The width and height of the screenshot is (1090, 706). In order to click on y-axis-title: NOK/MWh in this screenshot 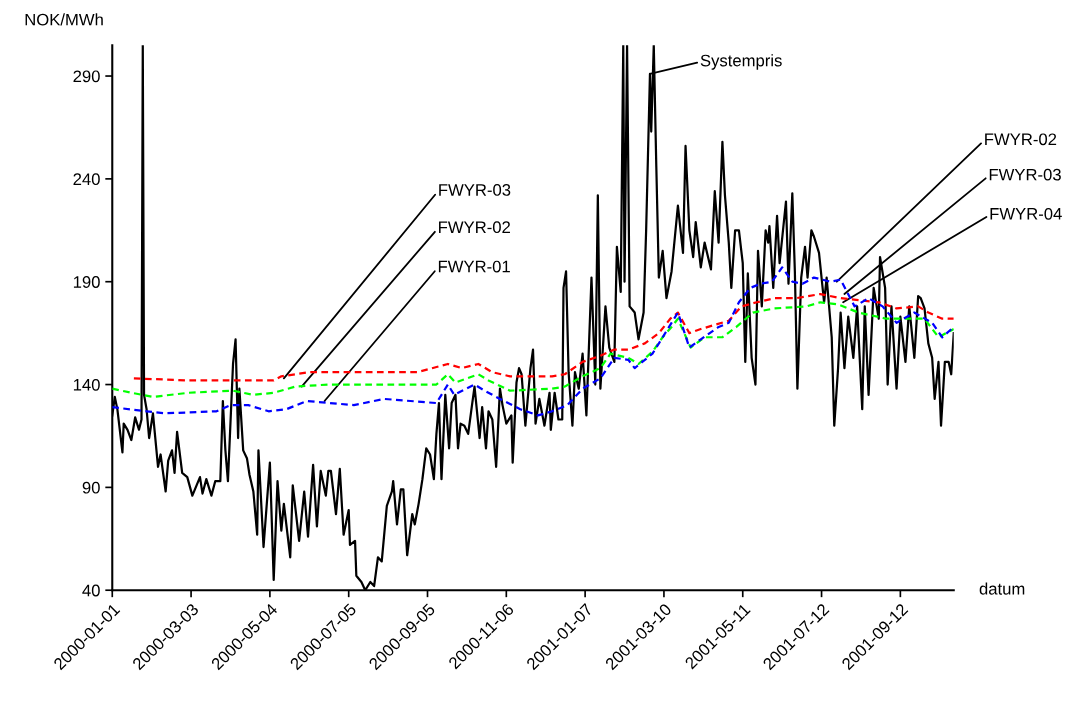, I will do `click(64, 19)`.